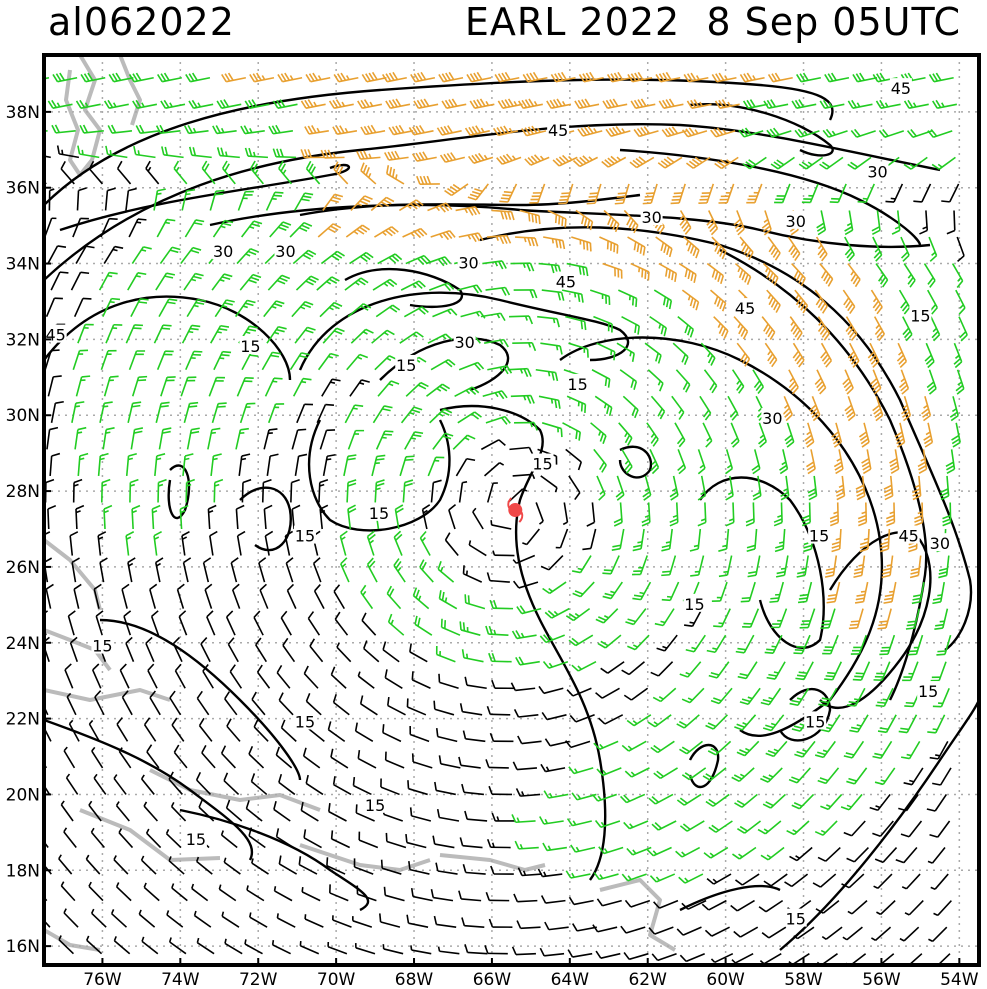 The image size is (987, 989). Describe the element at coordinates (195, 837) in the screenshot. I see `contour-label-bg` at that location.